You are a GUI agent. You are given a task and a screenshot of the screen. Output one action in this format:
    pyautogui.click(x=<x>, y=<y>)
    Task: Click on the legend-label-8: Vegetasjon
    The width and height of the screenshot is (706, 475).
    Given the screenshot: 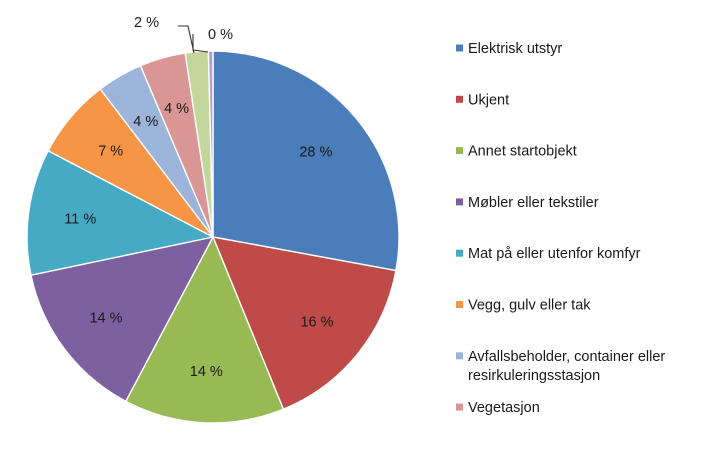 What is the action you would take?
    pyautogui.click(x=504, y=408)
    